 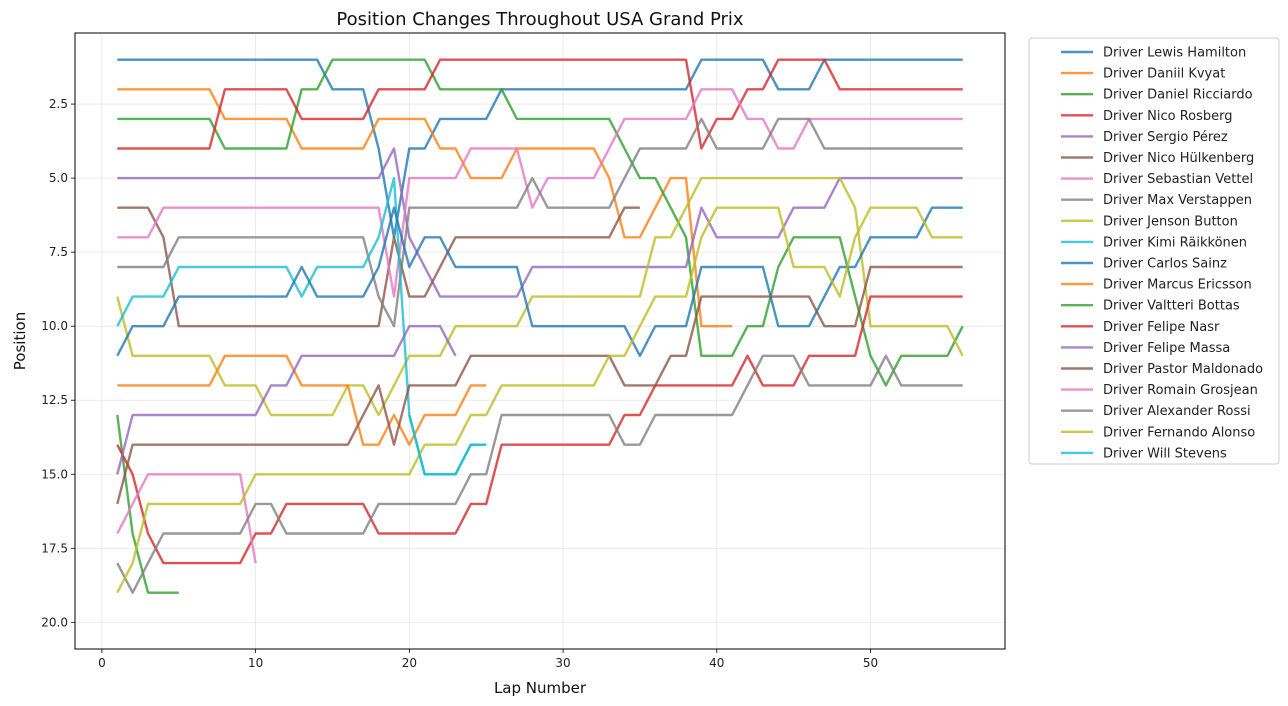 I want to click on legend-frame, so click(x=1154, y=251).